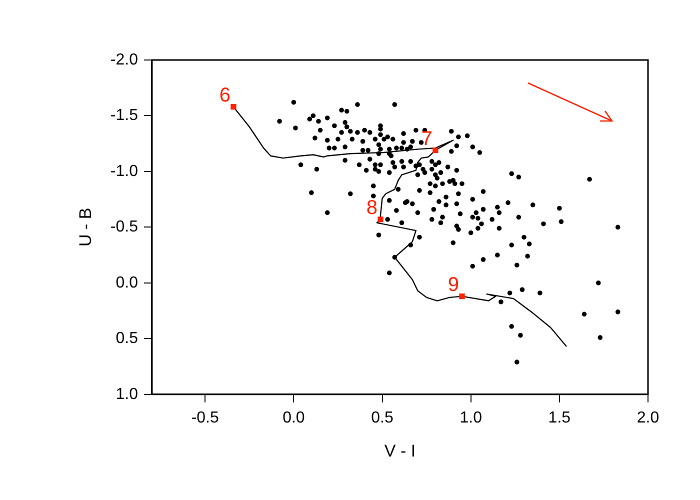 The image size is (700, 500). Describe the element at coordinates (426, 139) in the screenshot. I see `annotation: 7` at that location.